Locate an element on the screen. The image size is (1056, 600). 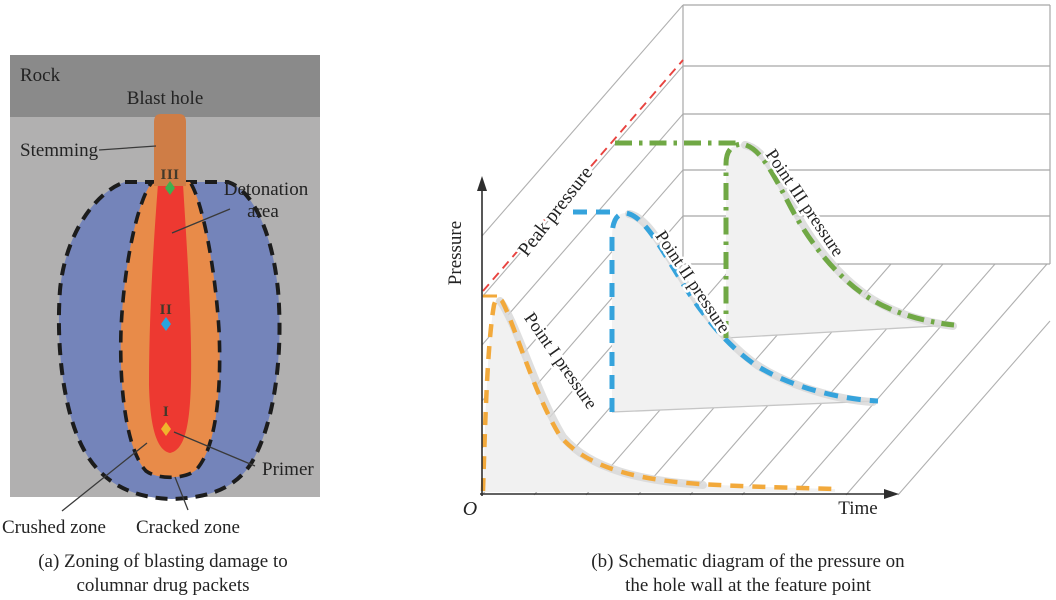
cracked-zone-pointer-line is located at coordinates (181, 493).